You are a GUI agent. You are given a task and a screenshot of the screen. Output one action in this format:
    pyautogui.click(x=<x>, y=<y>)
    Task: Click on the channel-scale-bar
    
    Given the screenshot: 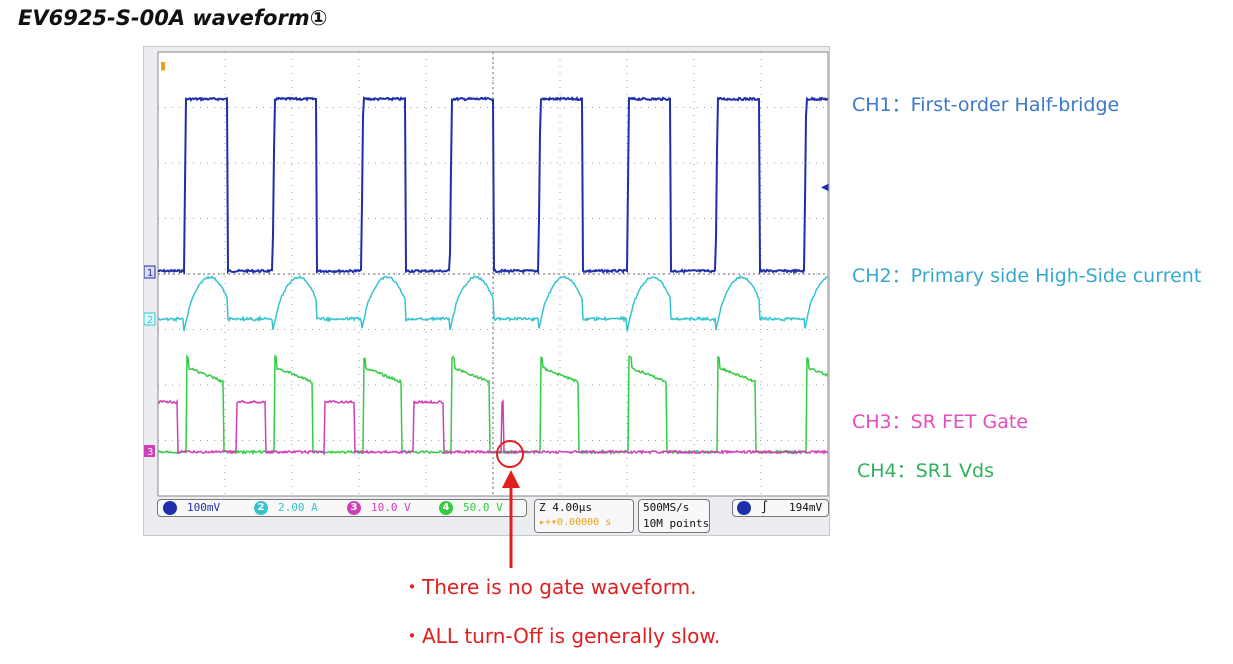 What is the action you would take?
    pyautogui.click(x=342, y=508)
    